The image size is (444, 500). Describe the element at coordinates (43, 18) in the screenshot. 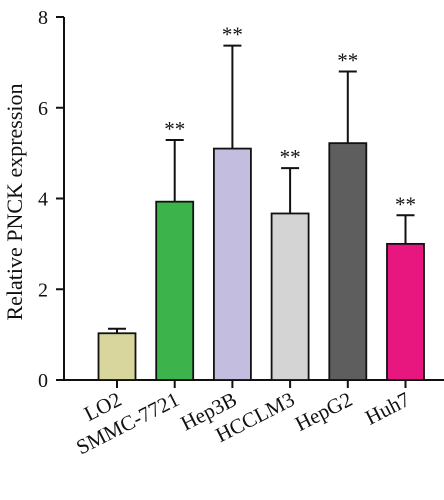

I see `y-tick-label: 8` at that location.